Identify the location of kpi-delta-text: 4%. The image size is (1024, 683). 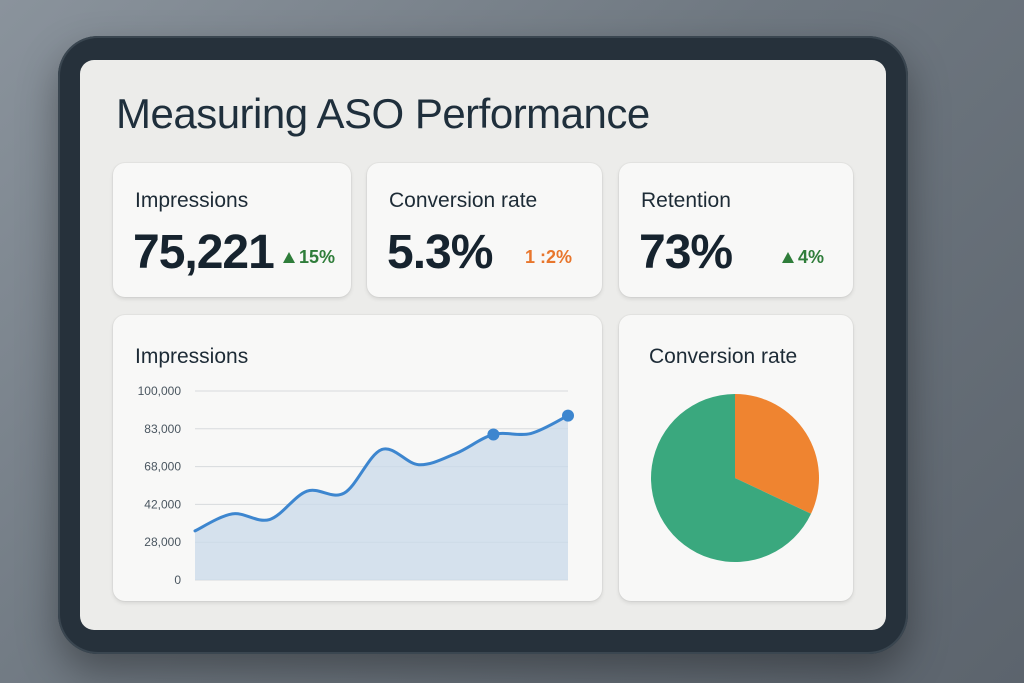
(811, 257).